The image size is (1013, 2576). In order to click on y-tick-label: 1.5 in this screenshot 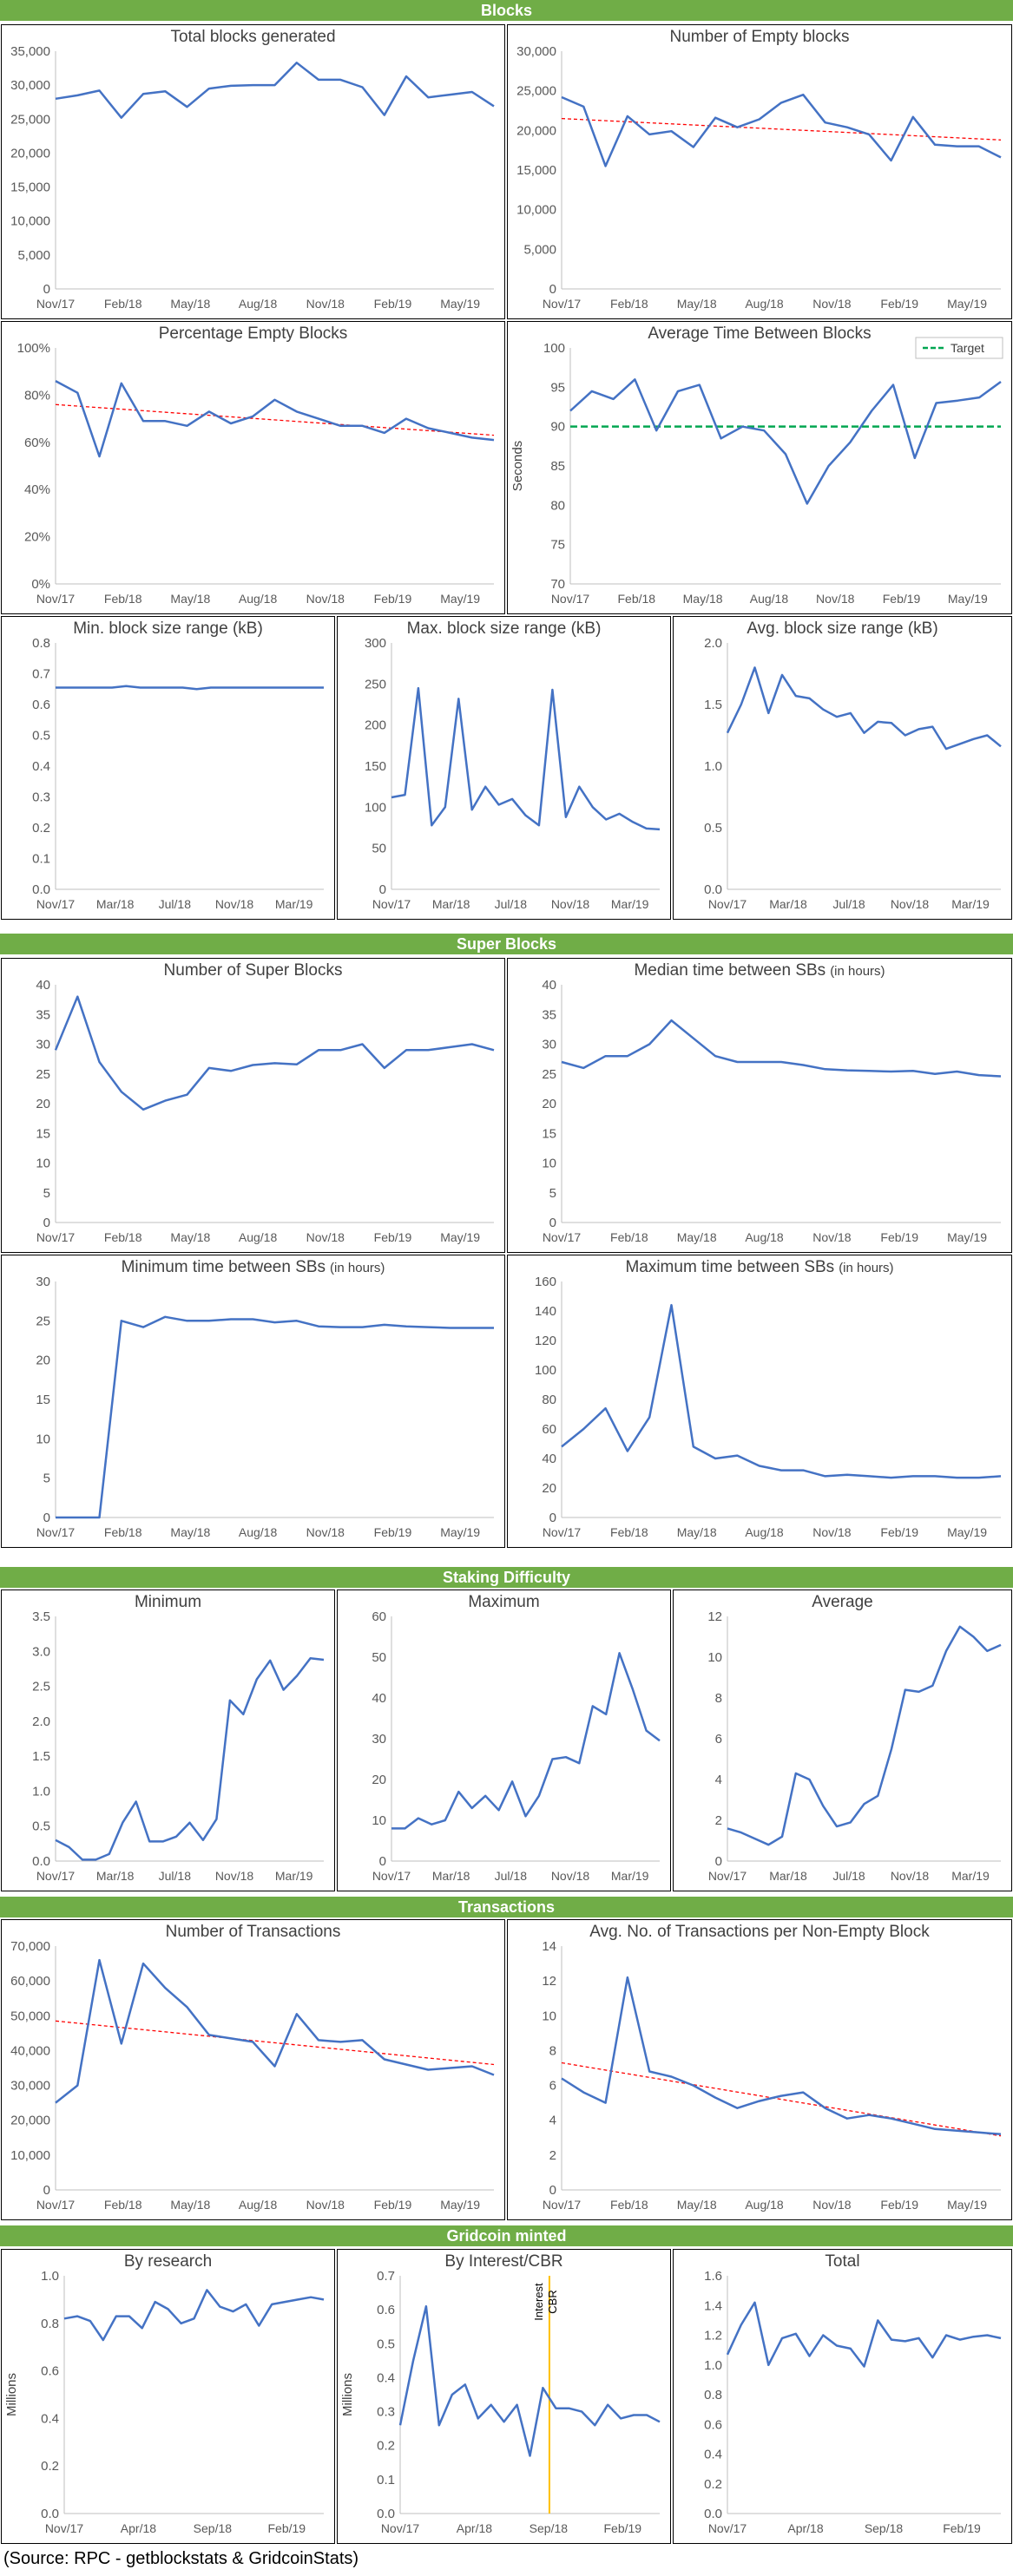, I will do `click(41, 1756)`.